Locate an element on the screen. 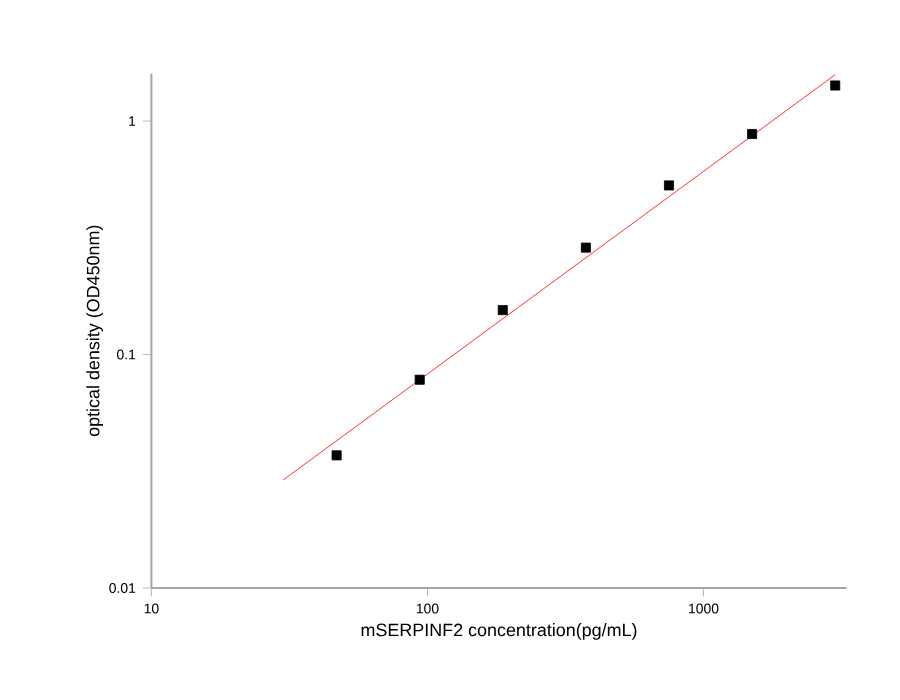 This screenshot has width=900, height=700. x-axis-title: mSERPINF2 concentration(pg/mL) is located at coordinates (499, 631).